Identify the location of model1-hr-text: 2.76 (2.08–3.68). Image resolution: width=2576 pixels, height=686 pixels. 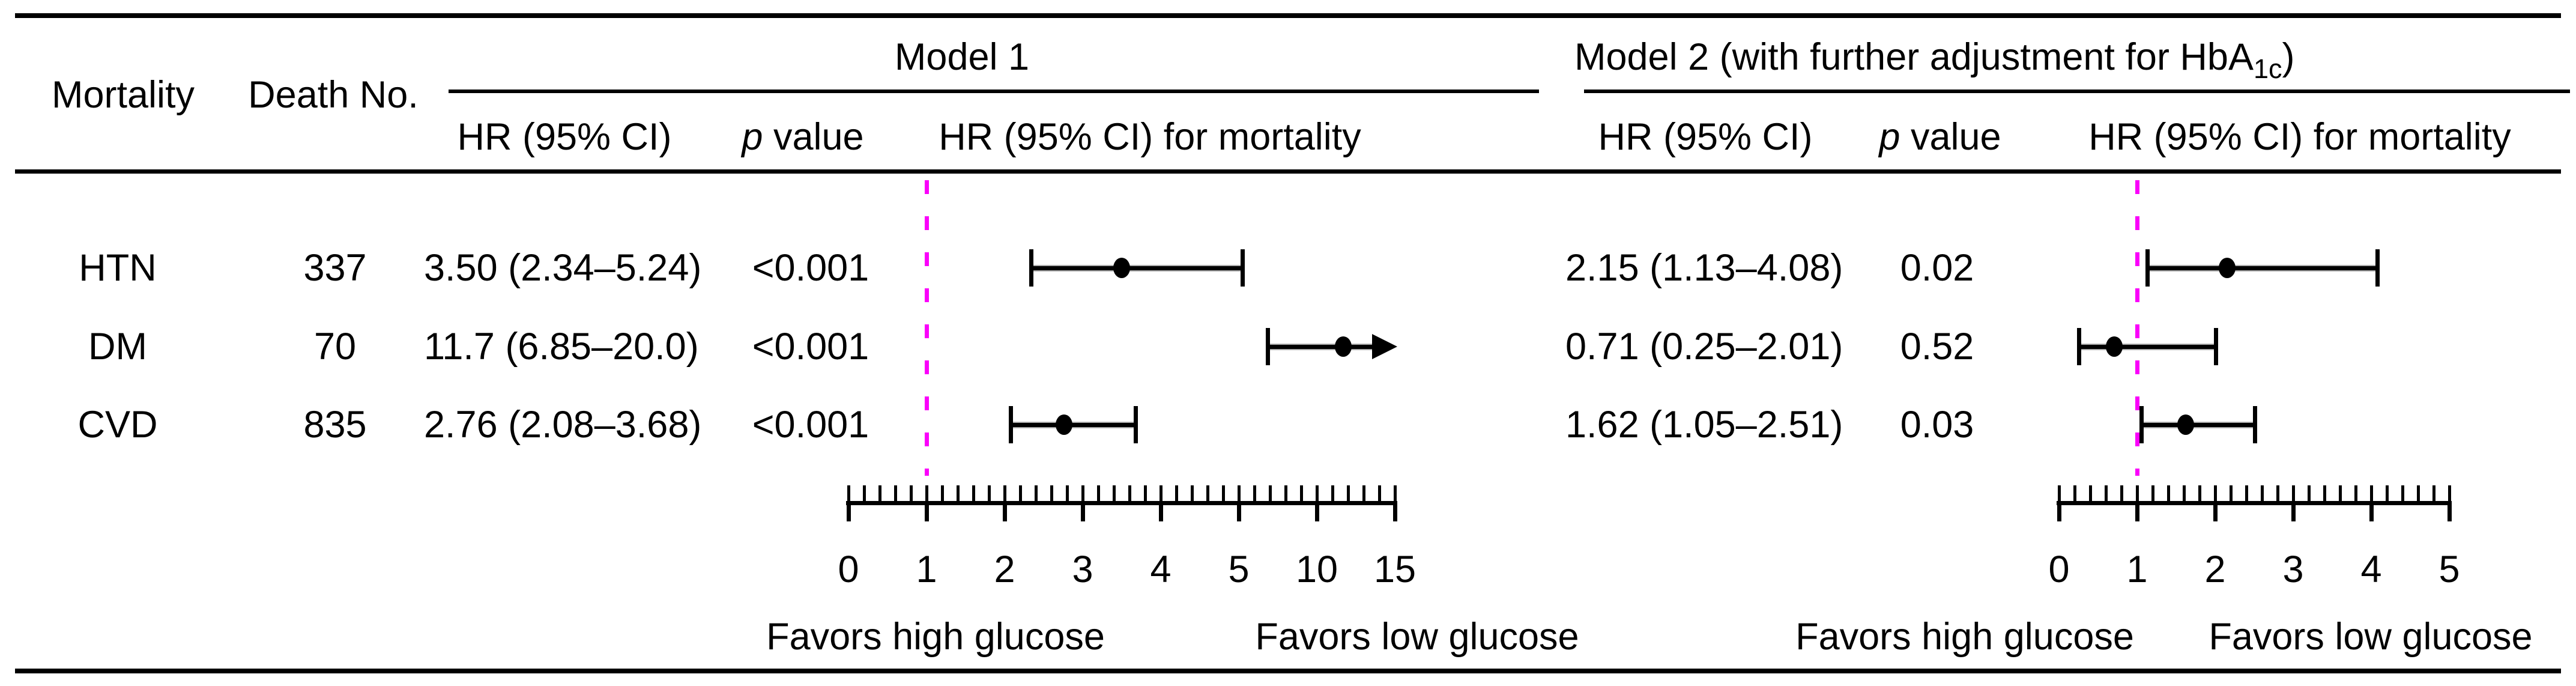
(563, 425).